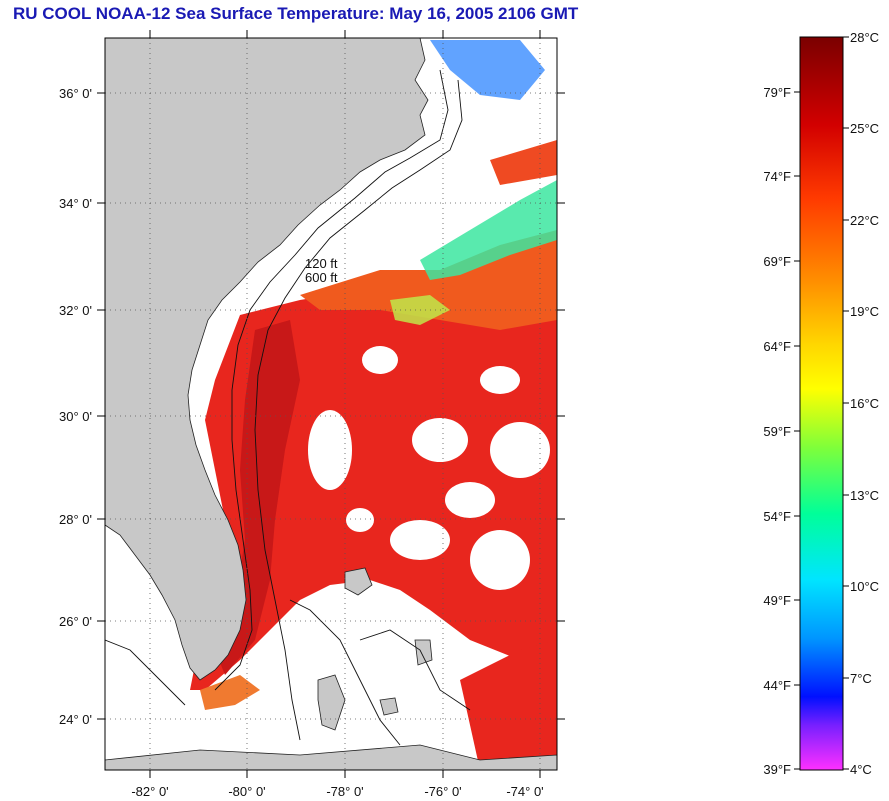 Image resolution: width=889 pixels, height=801 pixels. Describe the element at coordinates (488, 230) in the screenshot. I see `sst-cool-shelf-patch` at that location.